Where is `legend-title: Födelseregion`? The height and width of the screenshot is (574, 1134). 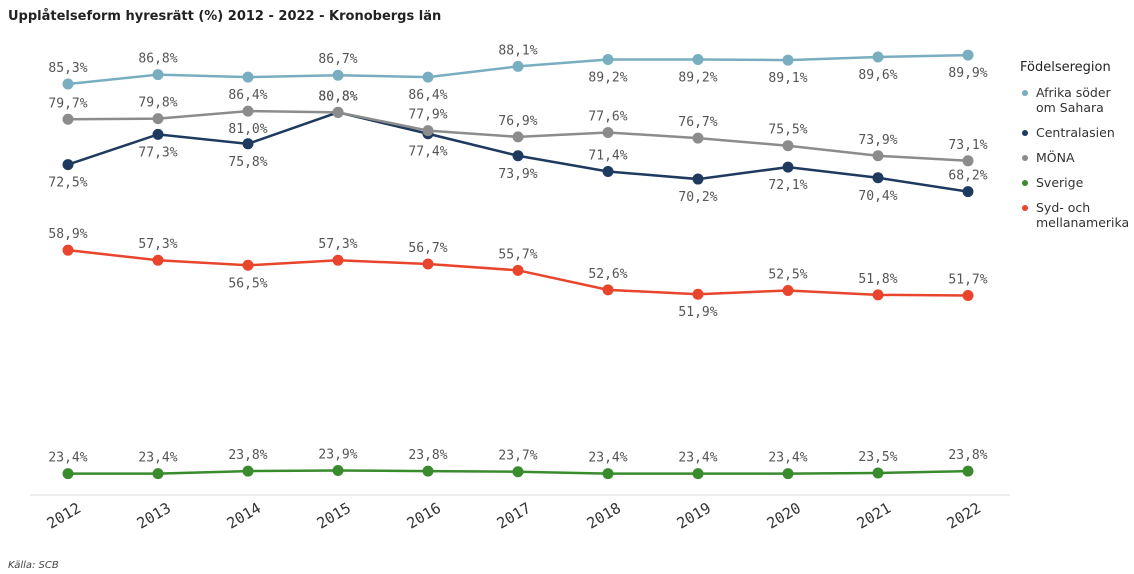 legend-title: Födelseregion is located at coordinates (1065, 67).